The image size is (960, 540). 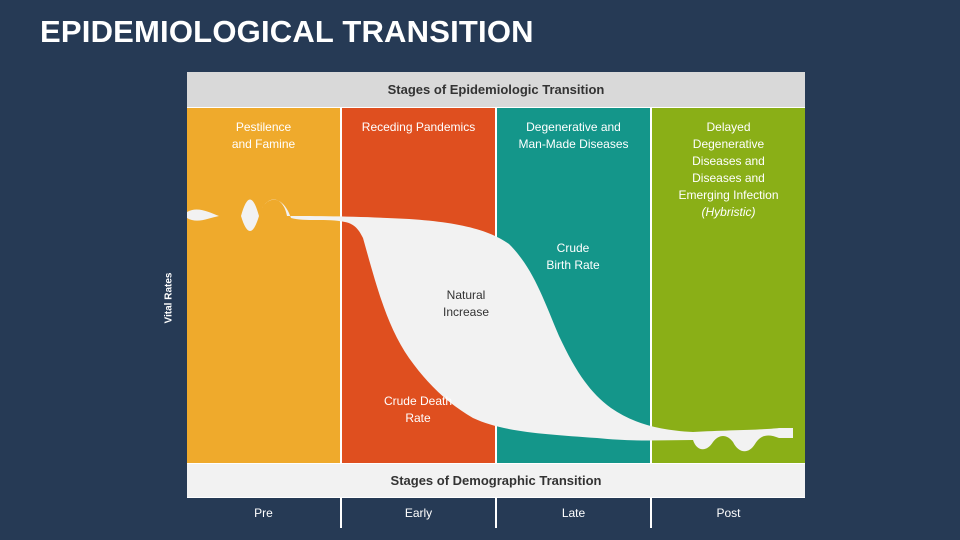 I want to click on crude-birth-rate-label: Crude Birth Rate, so click(x=573, y=257).